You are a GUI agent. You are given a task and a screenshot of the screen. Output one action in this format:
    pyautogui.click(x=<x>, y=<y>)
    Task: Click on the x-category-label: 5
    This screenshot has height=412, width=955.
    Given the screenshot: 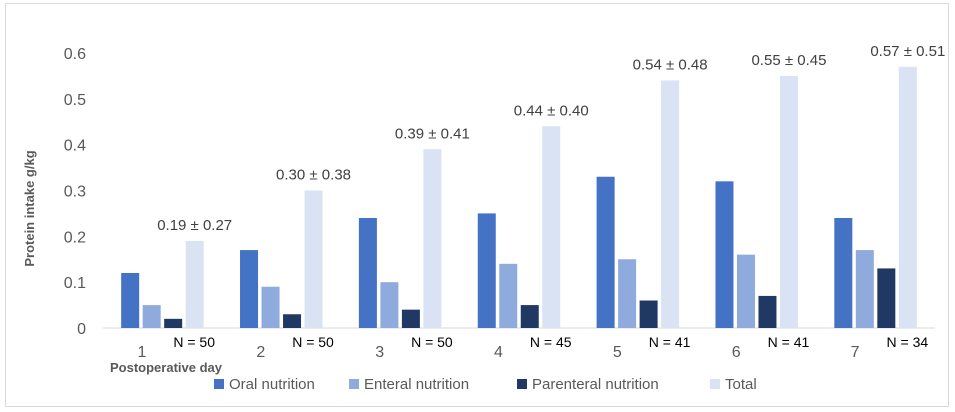 What is the action you would take?
    pyautogui.click(x=617, y=352)
    